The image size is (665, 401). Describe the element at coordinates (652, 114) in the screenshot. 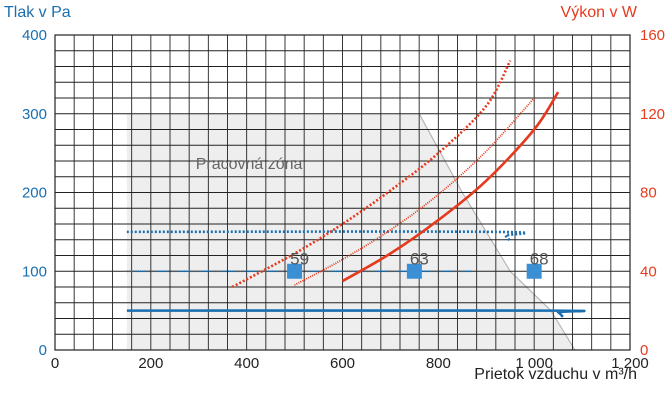

I see `y-right-tick-label: 120` at that location.